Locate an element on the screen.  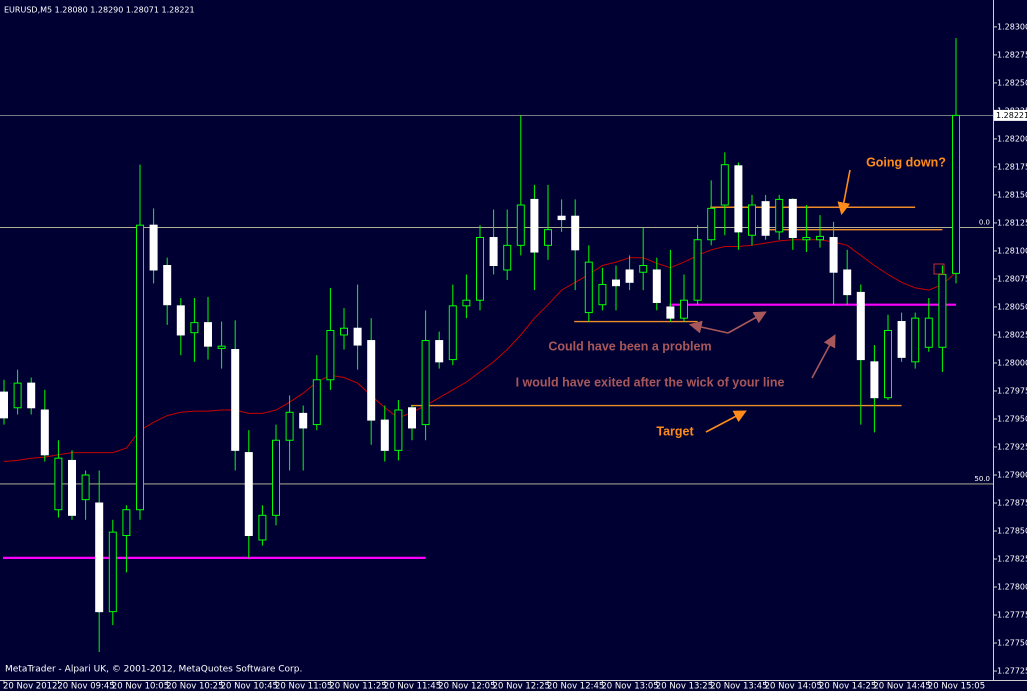
y-tick-label: 1.28300 is located at coordinates (1012, 26).